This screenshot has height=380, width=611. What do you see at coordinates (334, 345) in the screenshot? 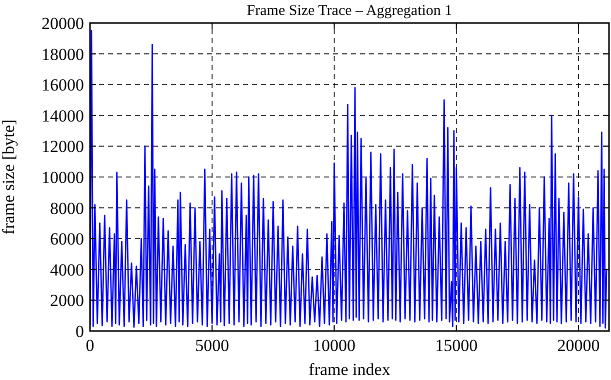
I see `x-tick-label: 10000` at bounding box center [334, 345].